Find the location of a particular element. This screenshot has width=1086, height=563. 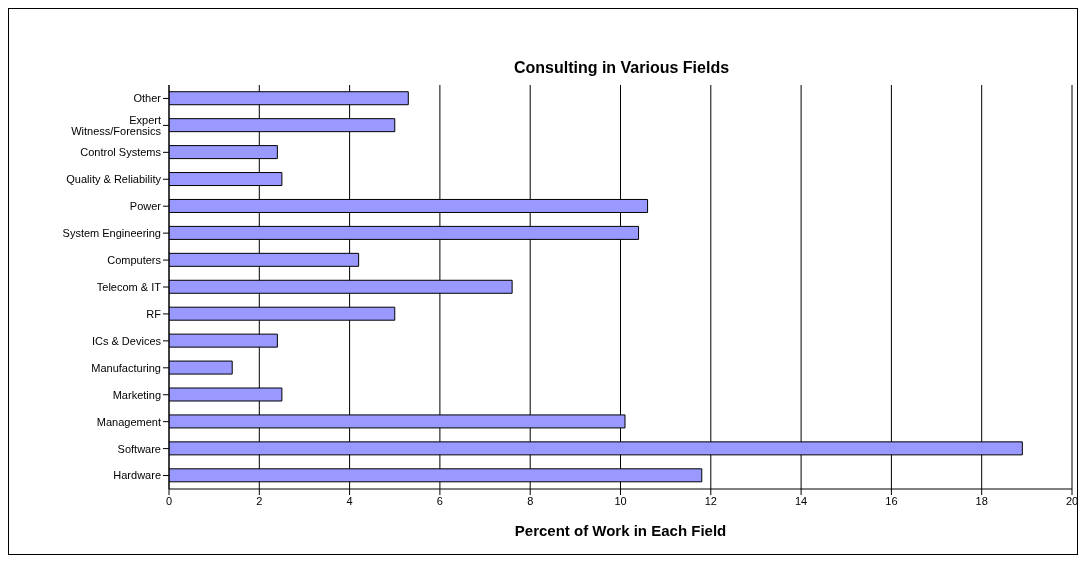

y-tick-label: System Engineering is located at coordinates (111, 233).